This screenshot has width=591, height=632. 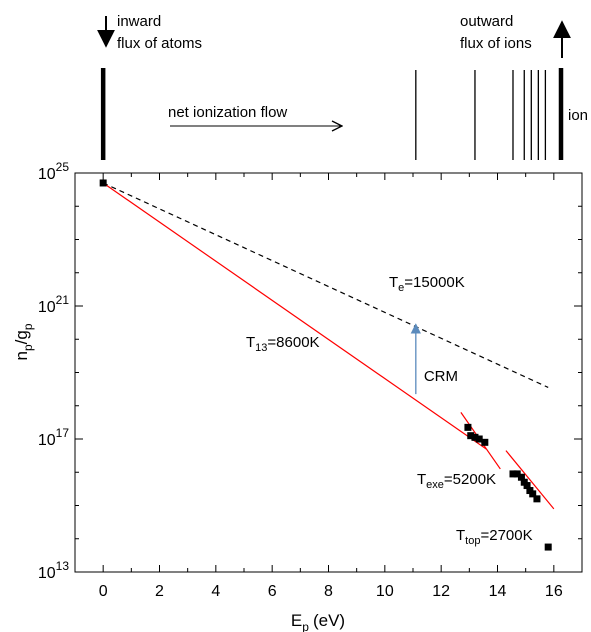 What do you see at coordinates (53, 437) in the screenshot?
I see `y-tick-label: 1017` at bounding box center [53, 437].